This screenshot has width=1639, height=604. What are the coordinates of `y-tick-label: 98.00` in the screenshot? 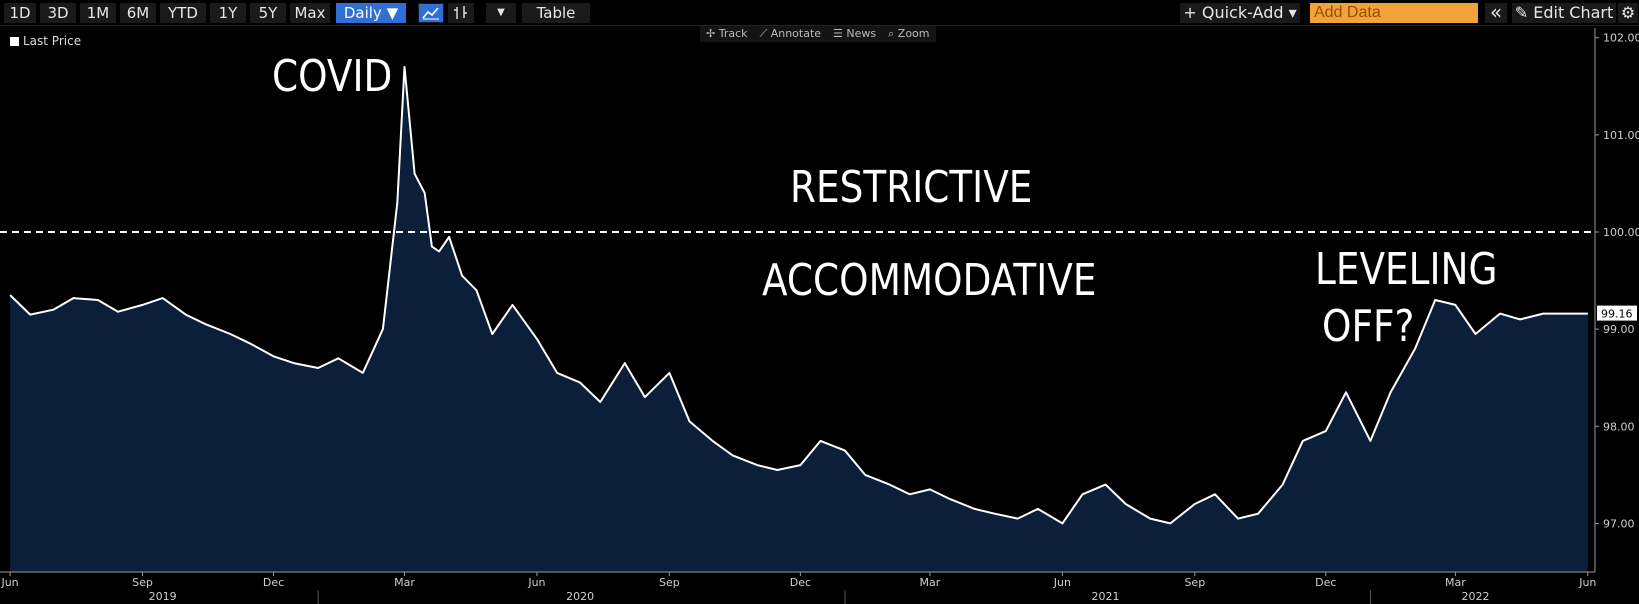 It's located at (1619, 426).